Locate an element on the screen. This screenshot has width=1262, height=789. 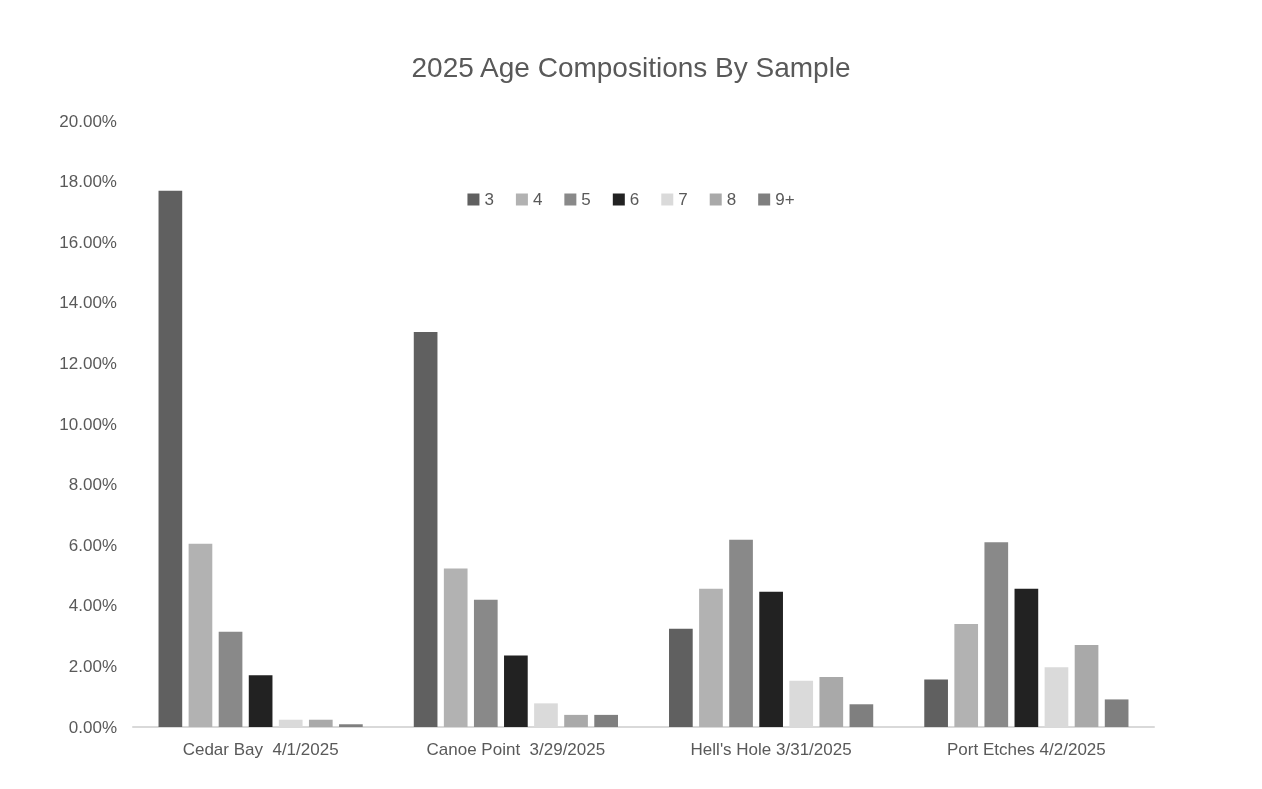
y-tick-label: 12.00% is located at coordinates (88, 363).